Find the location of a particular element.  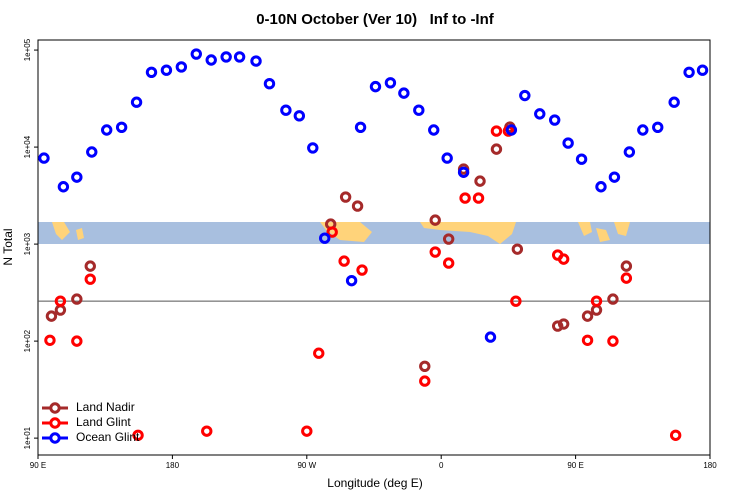

map-land is located at coordinates (341, 233).